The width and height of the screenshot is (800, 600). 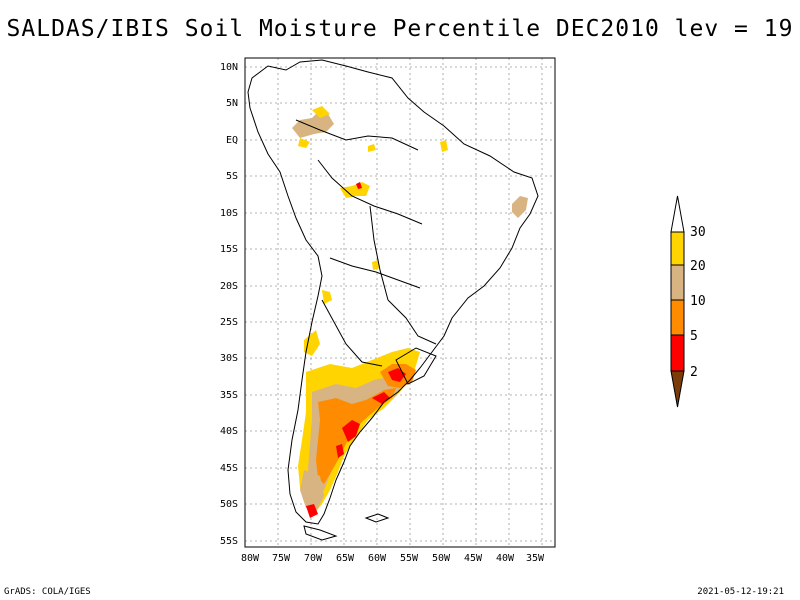 What do you see at coordinates (232, 103) in the screenshot?
I see `lat-label-5n: 5N` at bounding box center [232, 103].